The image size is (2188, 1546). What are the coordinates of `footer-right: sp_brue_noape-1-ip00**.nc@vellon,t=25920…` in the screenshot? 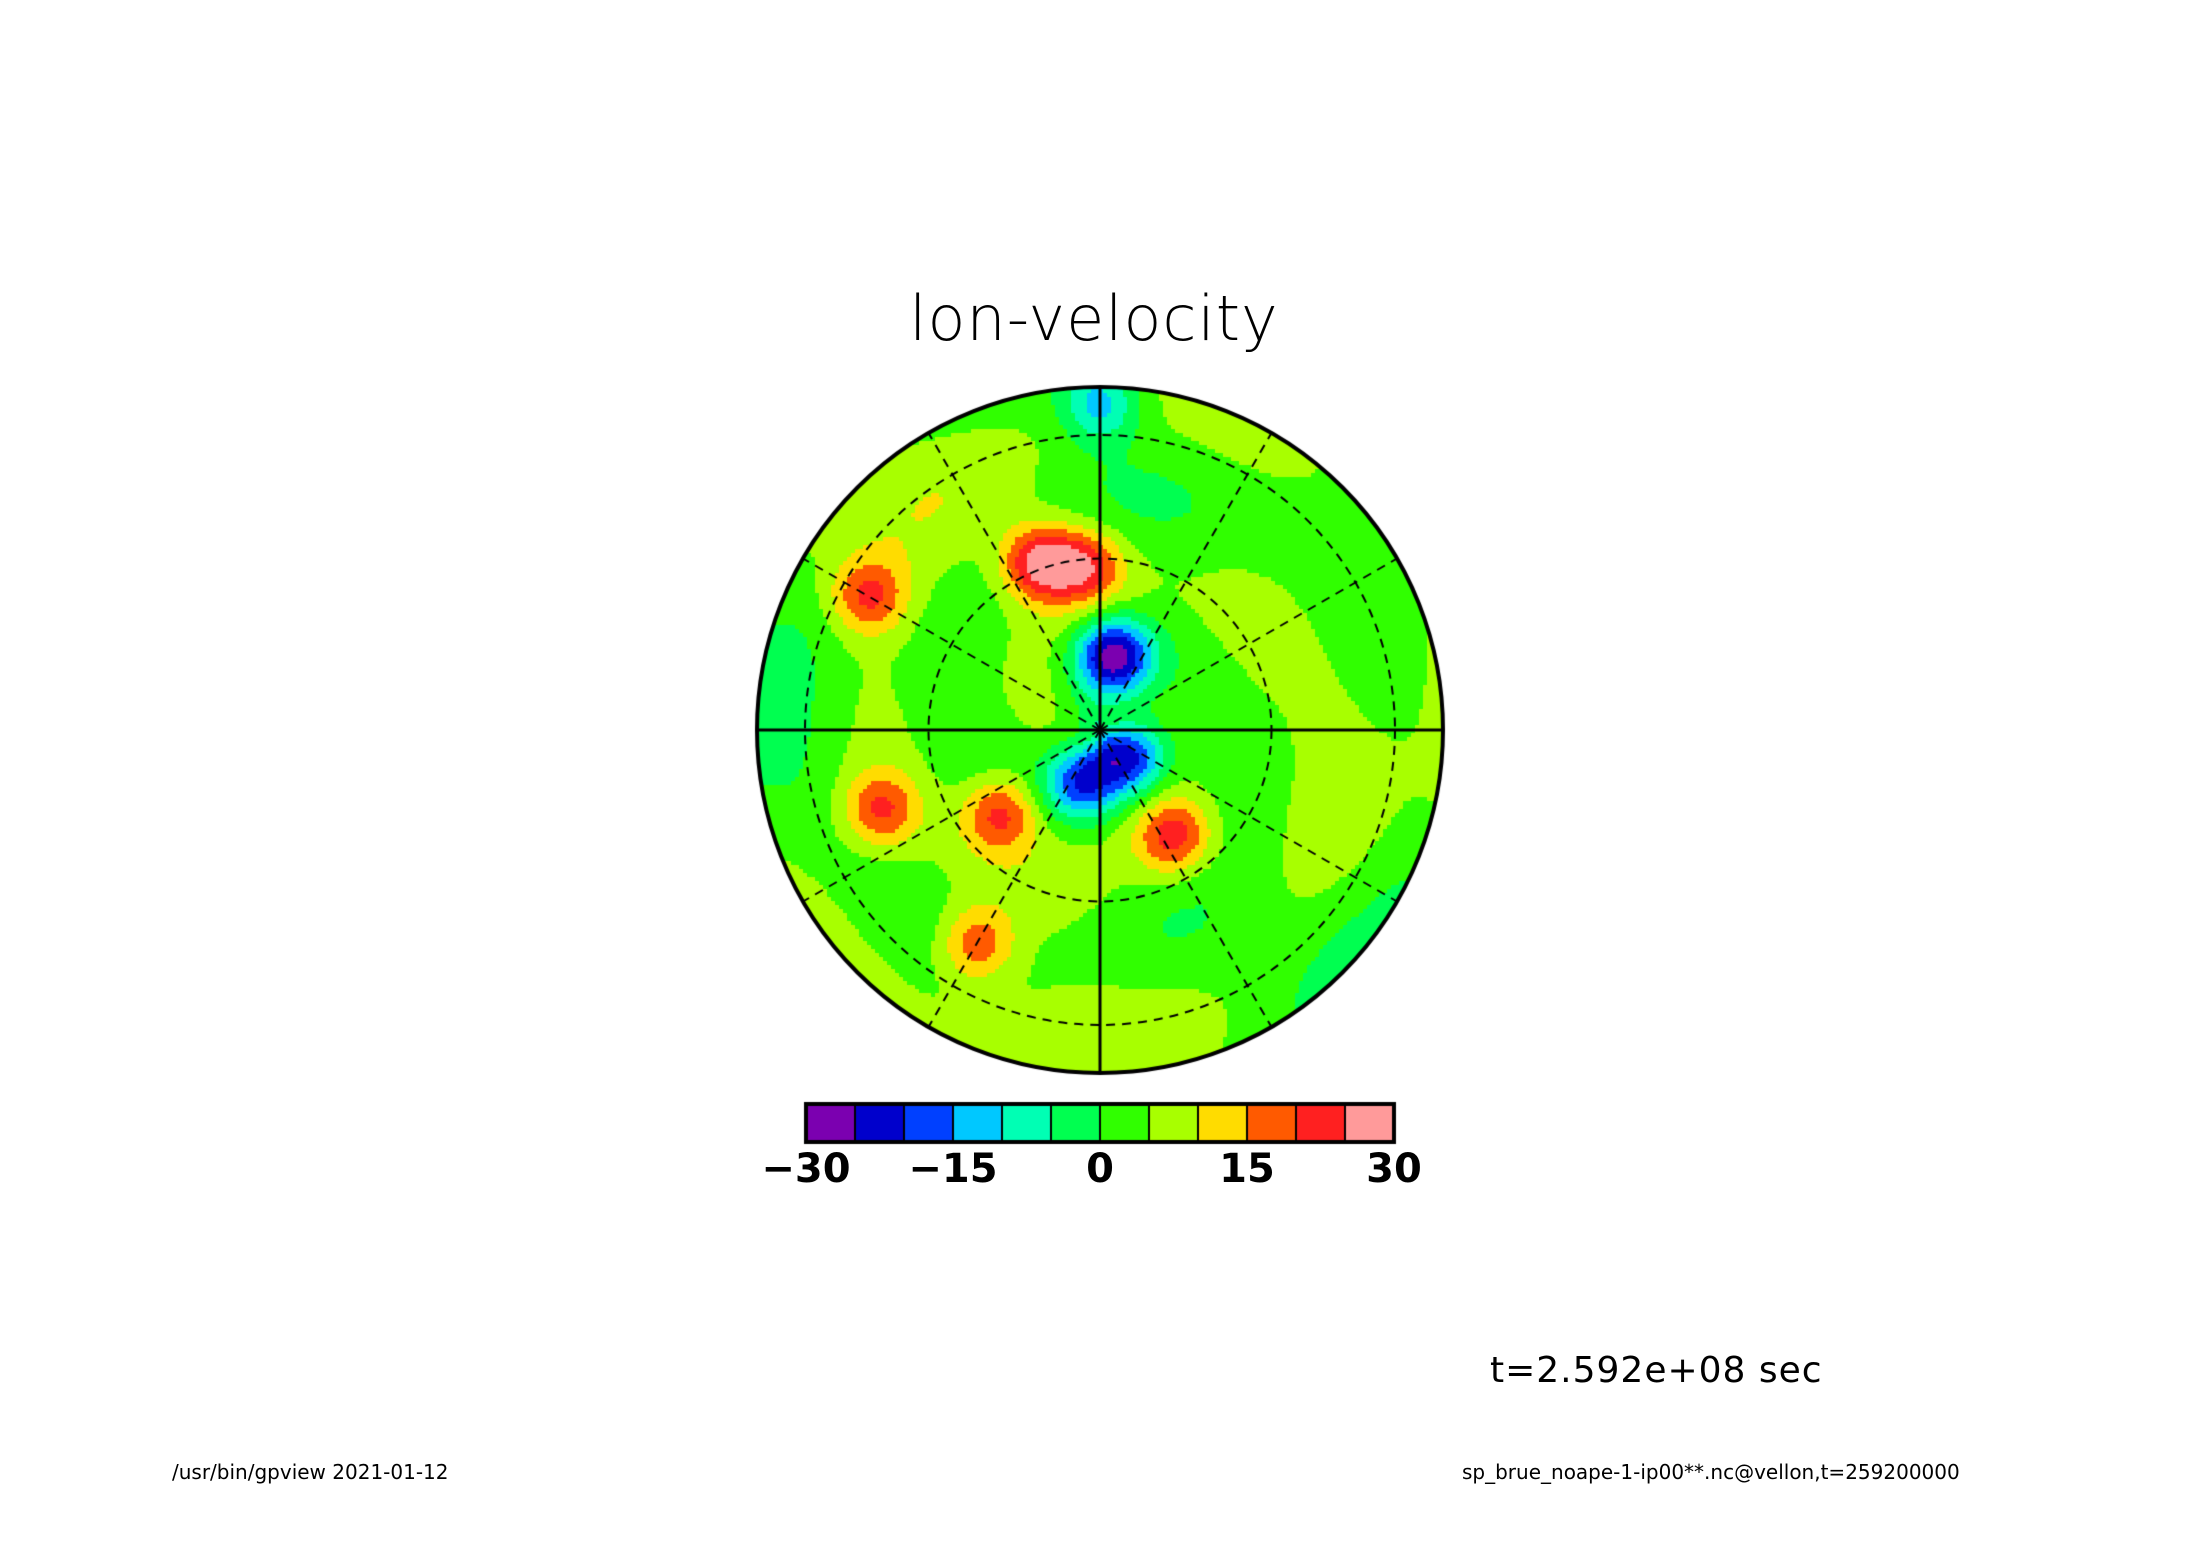 It's located at (1711, 1472).